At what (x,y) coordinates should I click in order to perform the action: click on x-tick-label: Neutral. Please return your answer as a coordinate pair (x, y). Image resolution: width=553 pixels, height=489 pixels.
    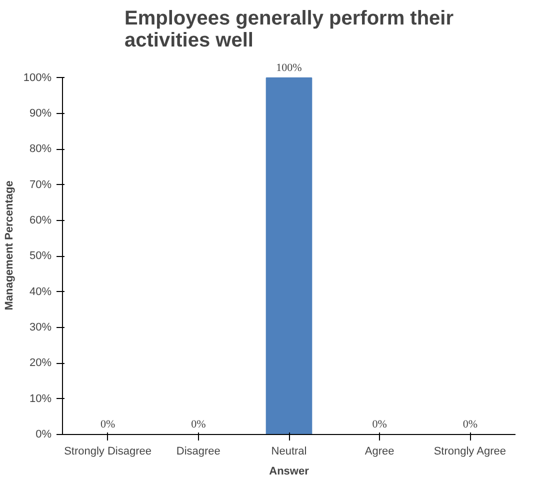
    Looking at the image, I should click on (289, 452).